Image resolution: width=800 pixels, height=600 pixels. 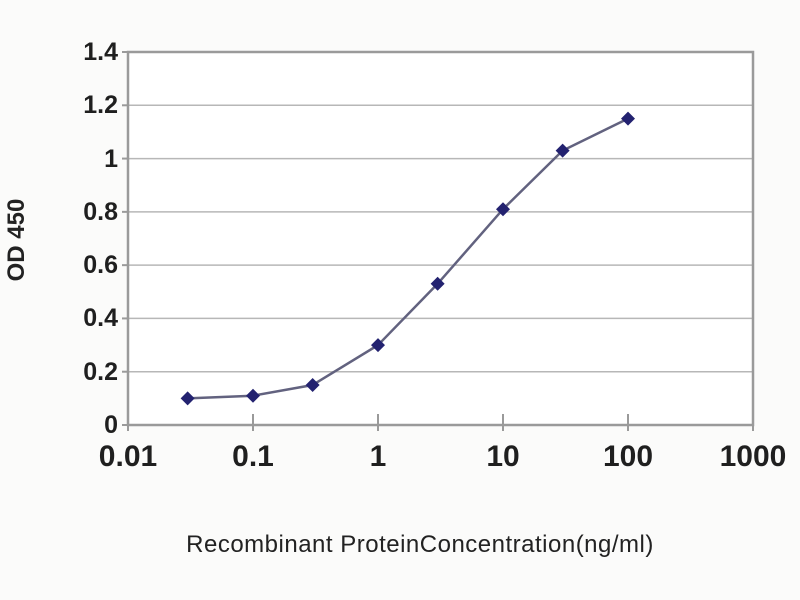 What do you see at coordinates (100, 211) in the screenshot?
I see `y-tick-label: 0.8` at bounding box center [100, 211].